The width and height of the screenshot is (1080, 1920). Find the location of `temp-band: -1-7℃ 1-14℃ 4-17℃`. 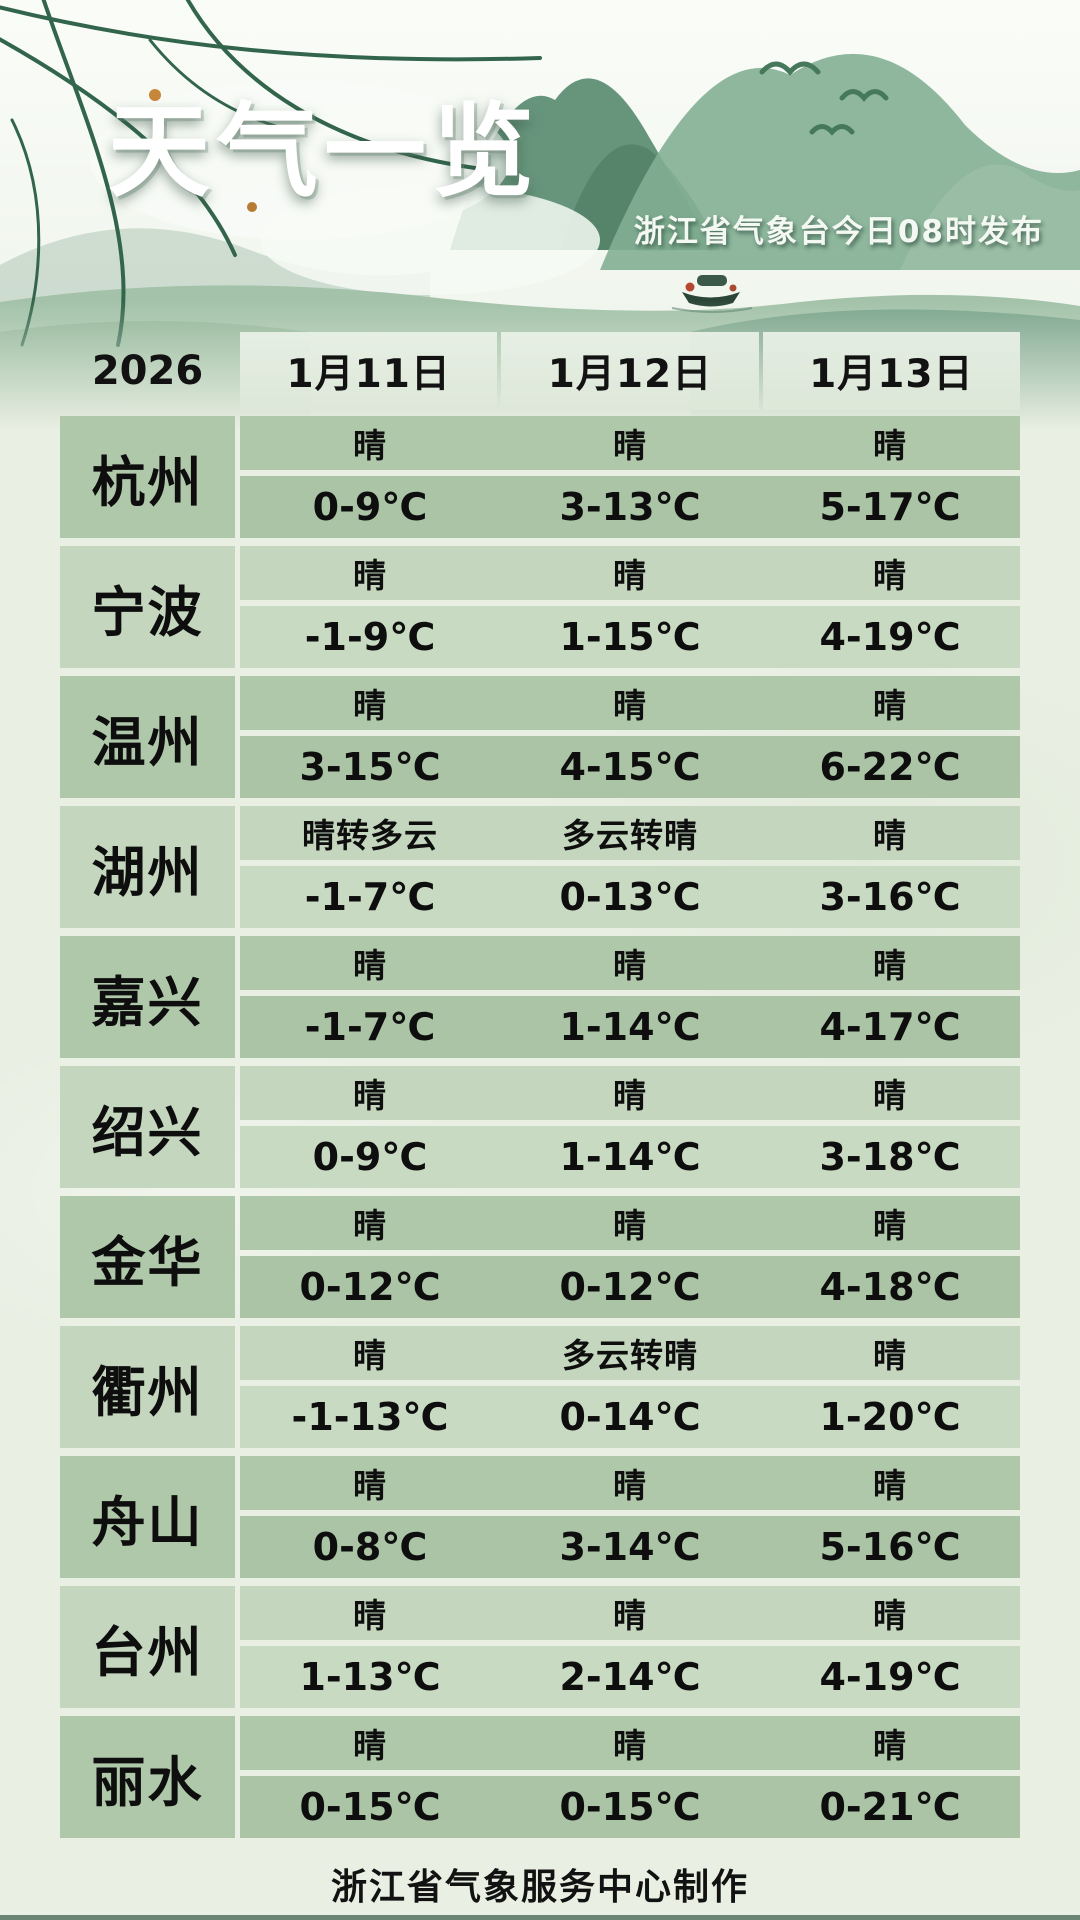

temp-band: -1-7℃ 1-14℃ 4-17℃ is located at coordinates (630, 1027).